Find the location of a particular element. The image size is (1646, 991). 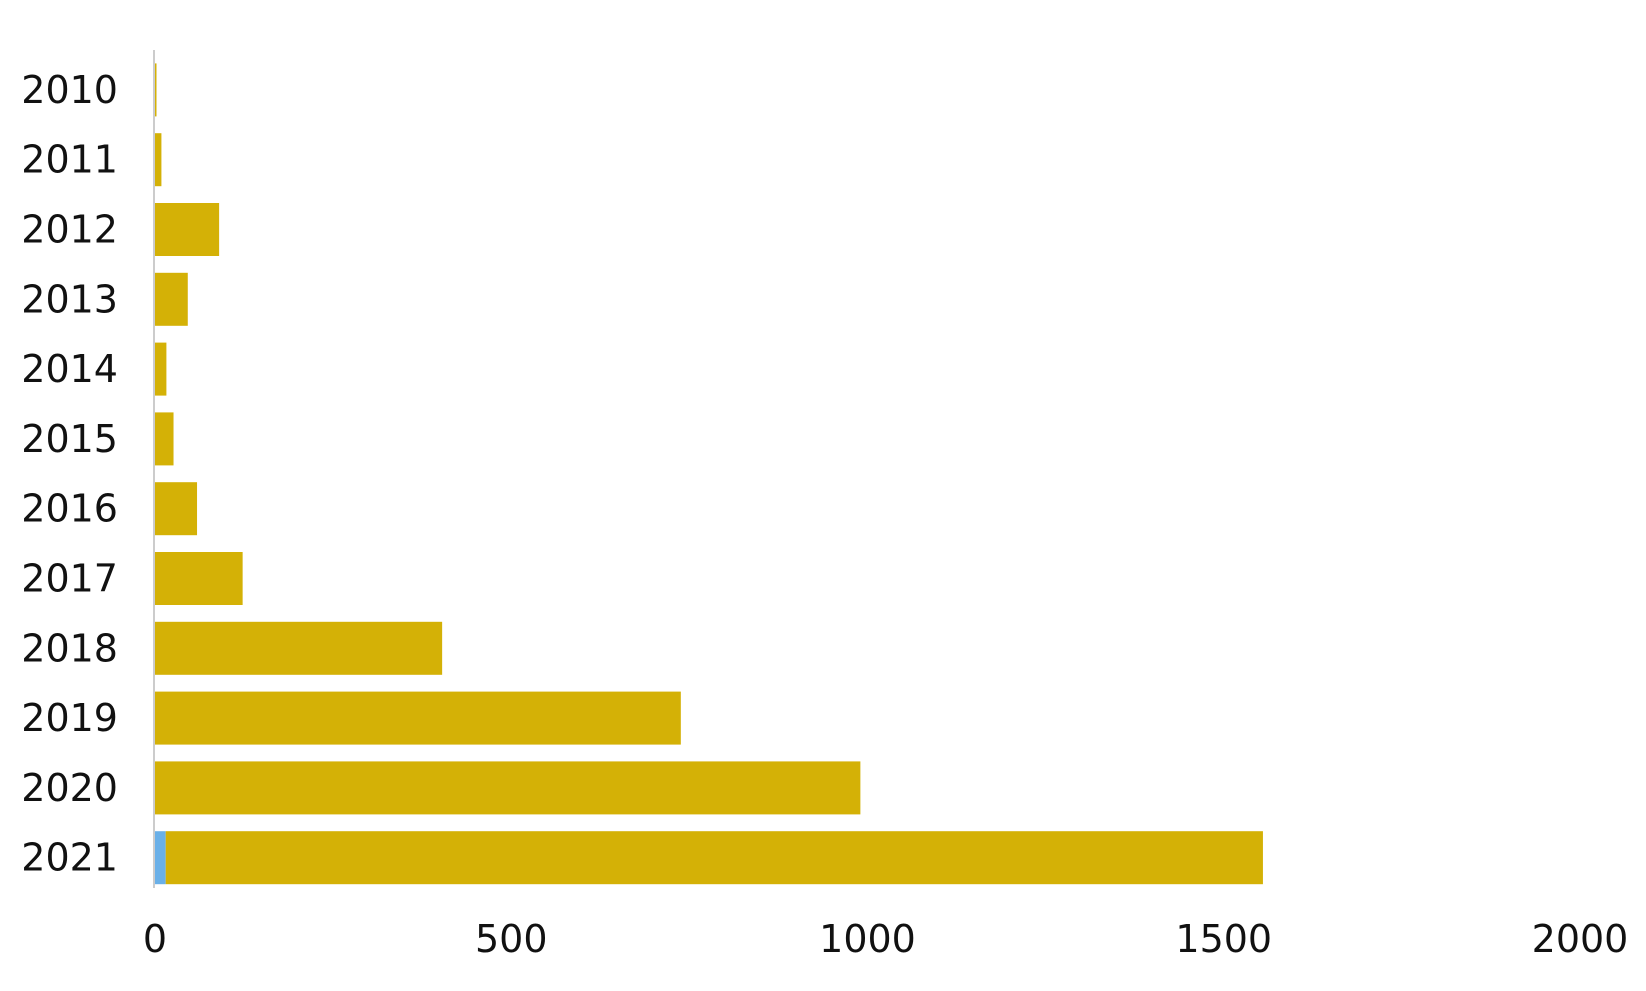

y-tick-label-2018: 2018 is located at coordinates (69, 648).